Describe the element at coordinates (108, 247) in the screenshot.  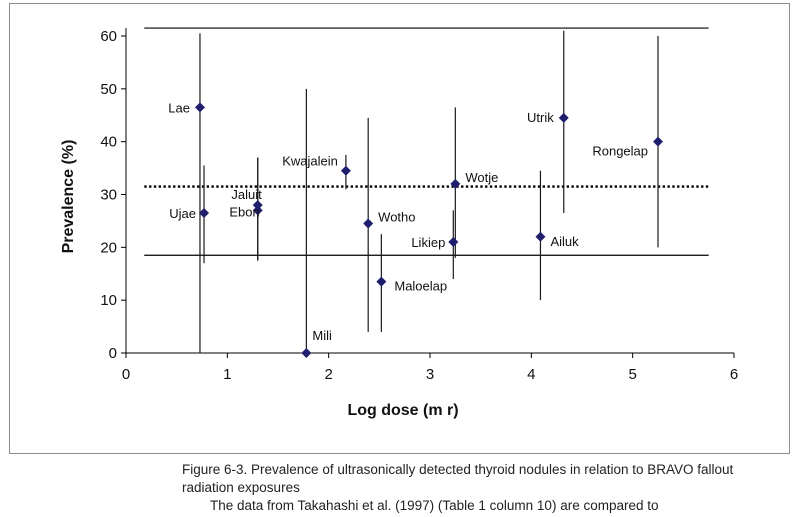
I see `y-tick-label: 20` at that location.